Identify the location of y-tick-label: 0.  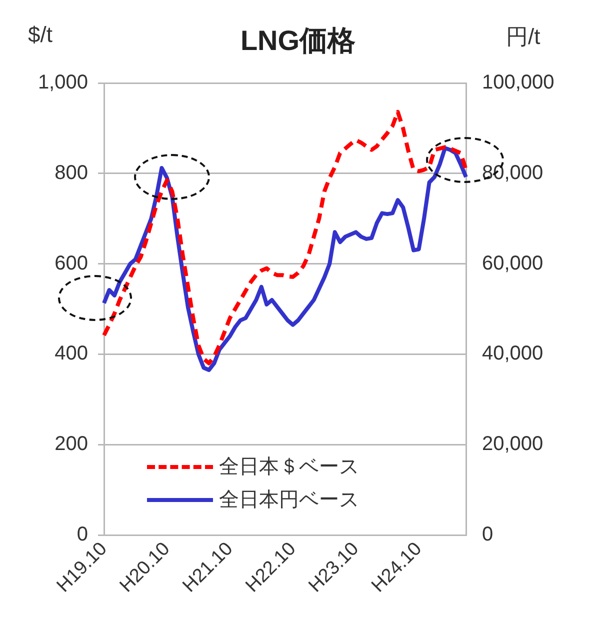
(82, 535).